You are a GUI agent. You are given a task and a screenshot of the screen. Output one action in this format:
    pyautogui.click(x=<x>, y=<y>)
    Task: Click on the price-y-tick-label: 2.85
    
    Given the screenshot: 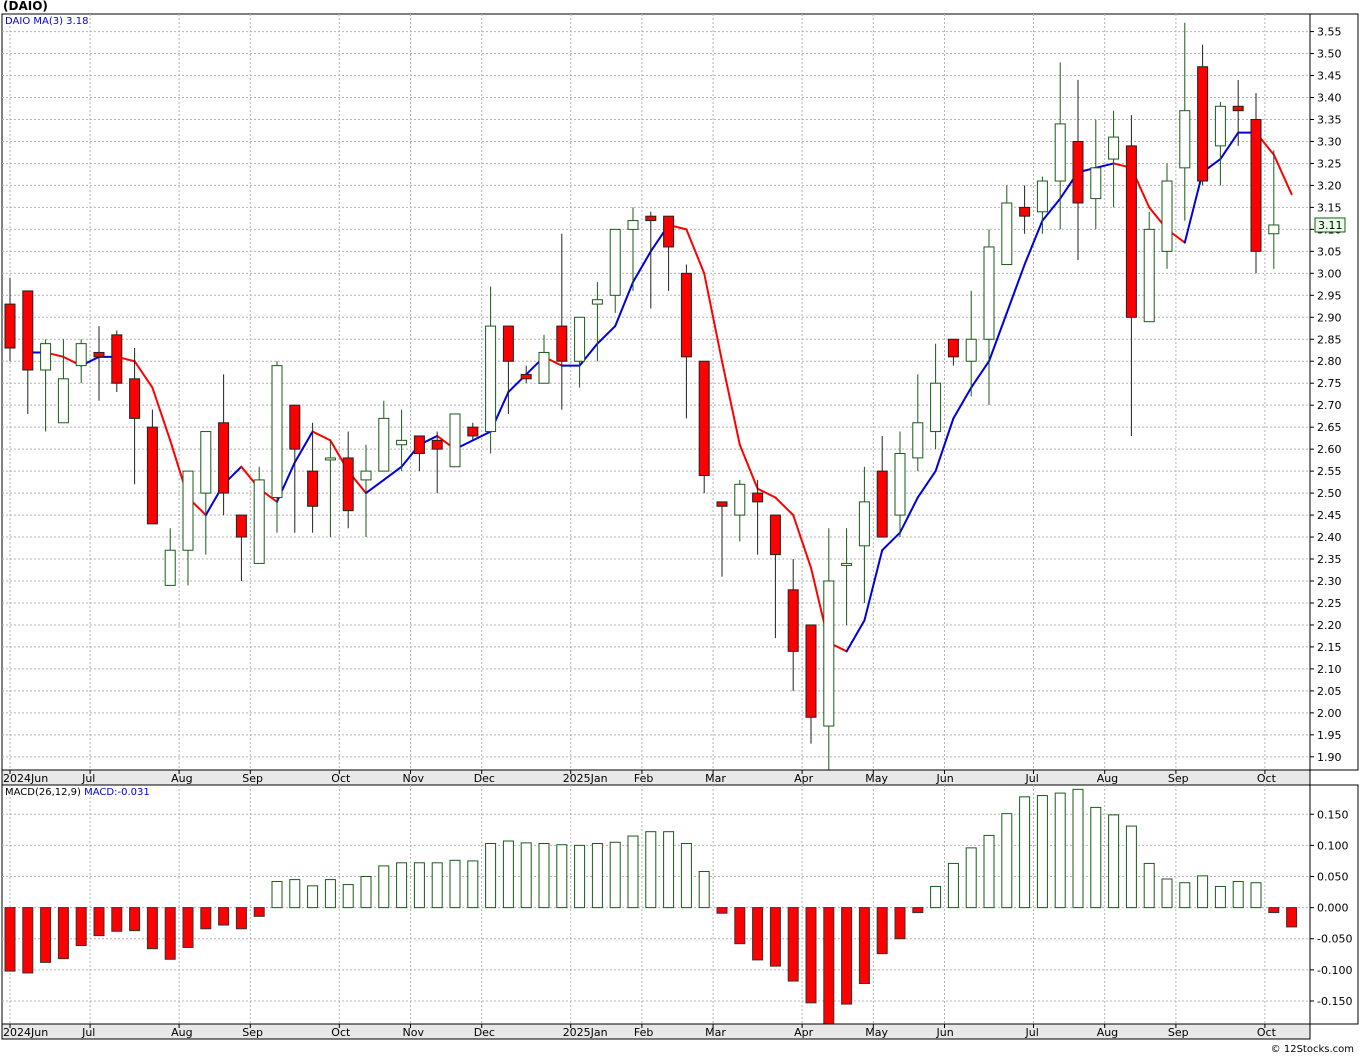 What is the action you would take?
    pyautogui.click(x=1329, y=339)
    